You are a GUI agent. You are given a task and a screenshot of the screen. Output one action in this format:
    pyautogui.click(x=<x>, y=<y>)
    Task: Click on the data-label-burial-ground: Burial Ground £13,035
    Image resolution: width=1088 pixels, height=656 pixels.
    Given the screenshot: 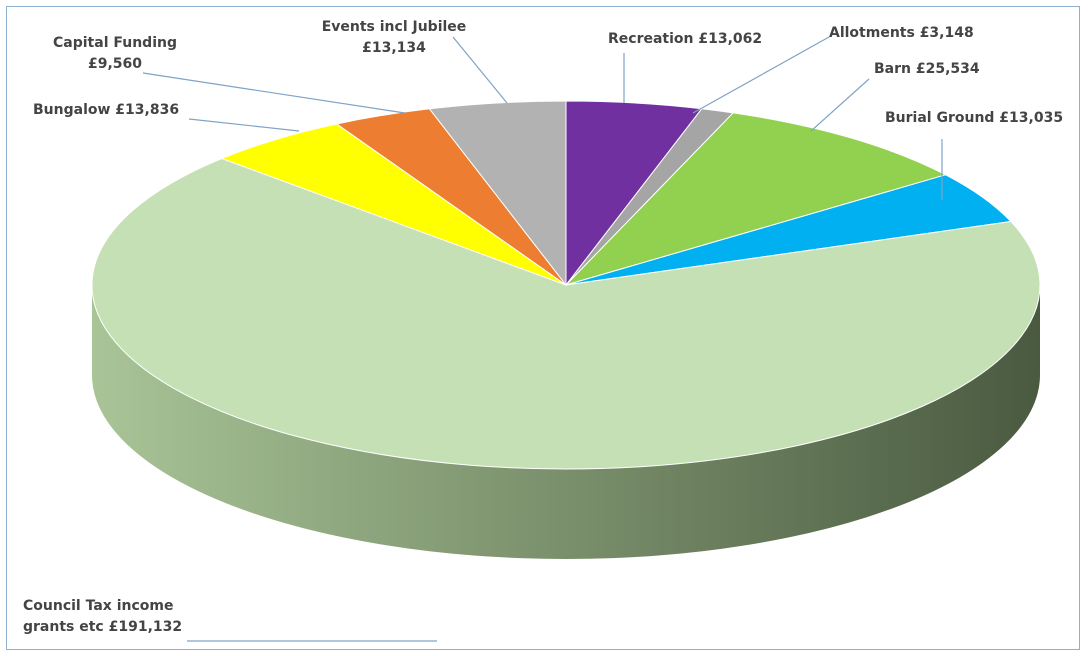 What is the action you would take?
    pyautogui.click(x=974, y=118)
    